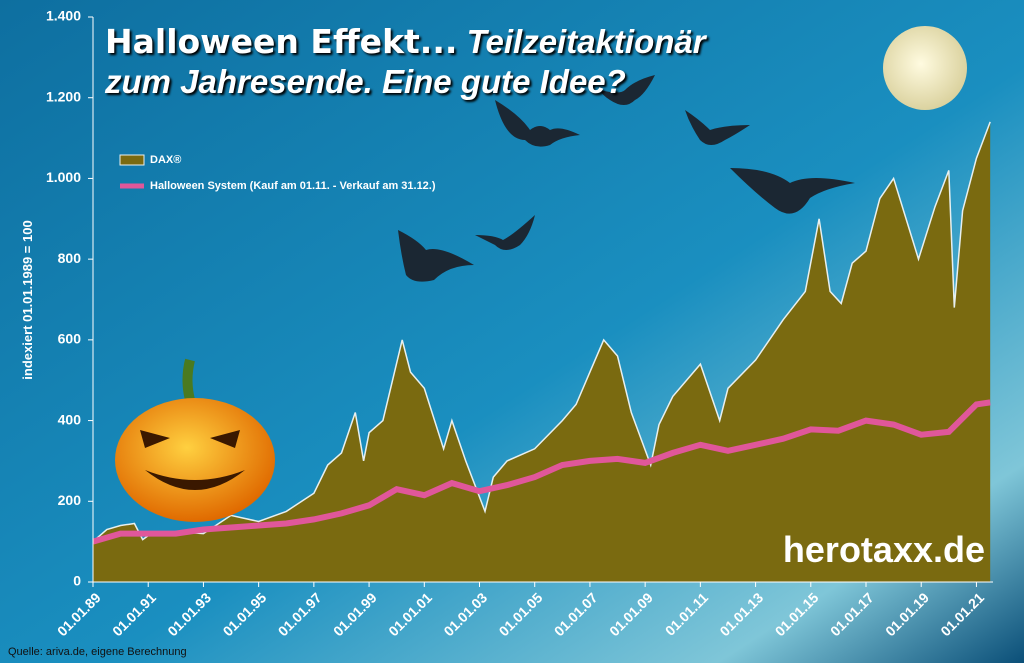 This screenshot has width=1024, height=663. What do you see at coordinates (27, 299) in the screenshot?
I see `y-axis-label: indexiert 01.01.1989 = 100` at bounding box center [27, 299].